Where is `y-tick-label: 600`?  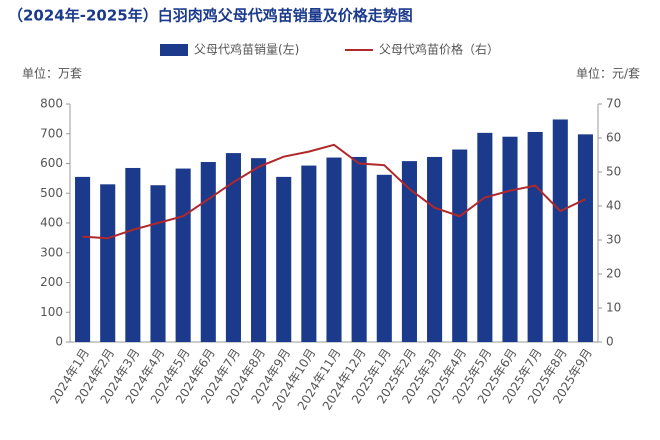
y-tick-label: 600 is located at coordinates (51, 163).